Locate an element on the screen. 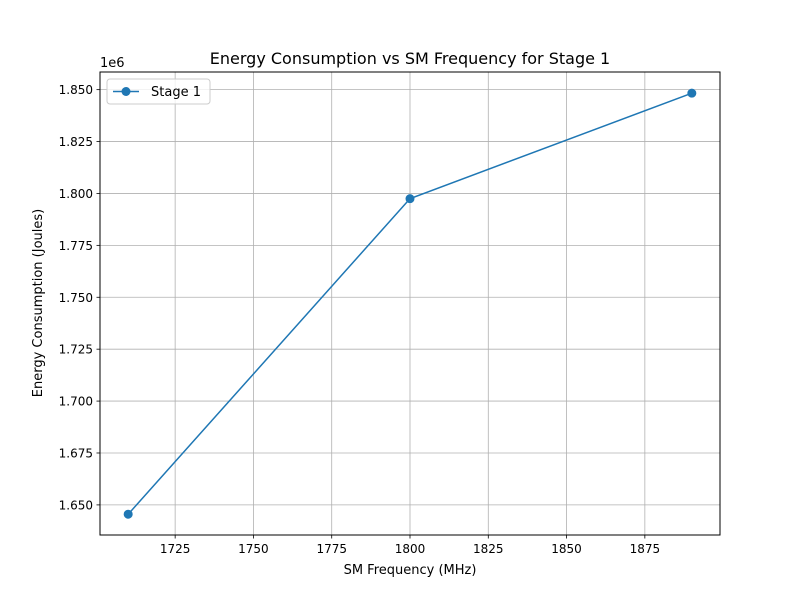  legend-box is located at coordinates (158, 91).